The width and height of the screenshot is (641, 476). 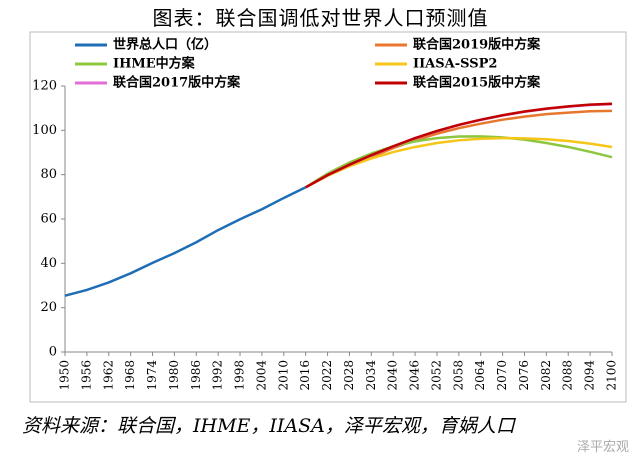 What do you see at coordinates (371, 375) in the screenshot?
I see `x-tick-label: 2034` at bounding box center [371, 375].